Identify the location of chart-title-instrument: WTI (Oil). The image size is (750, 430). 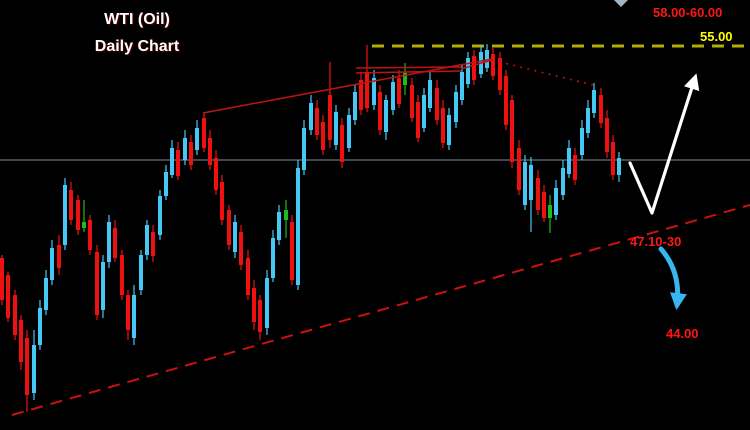
(137, 19).